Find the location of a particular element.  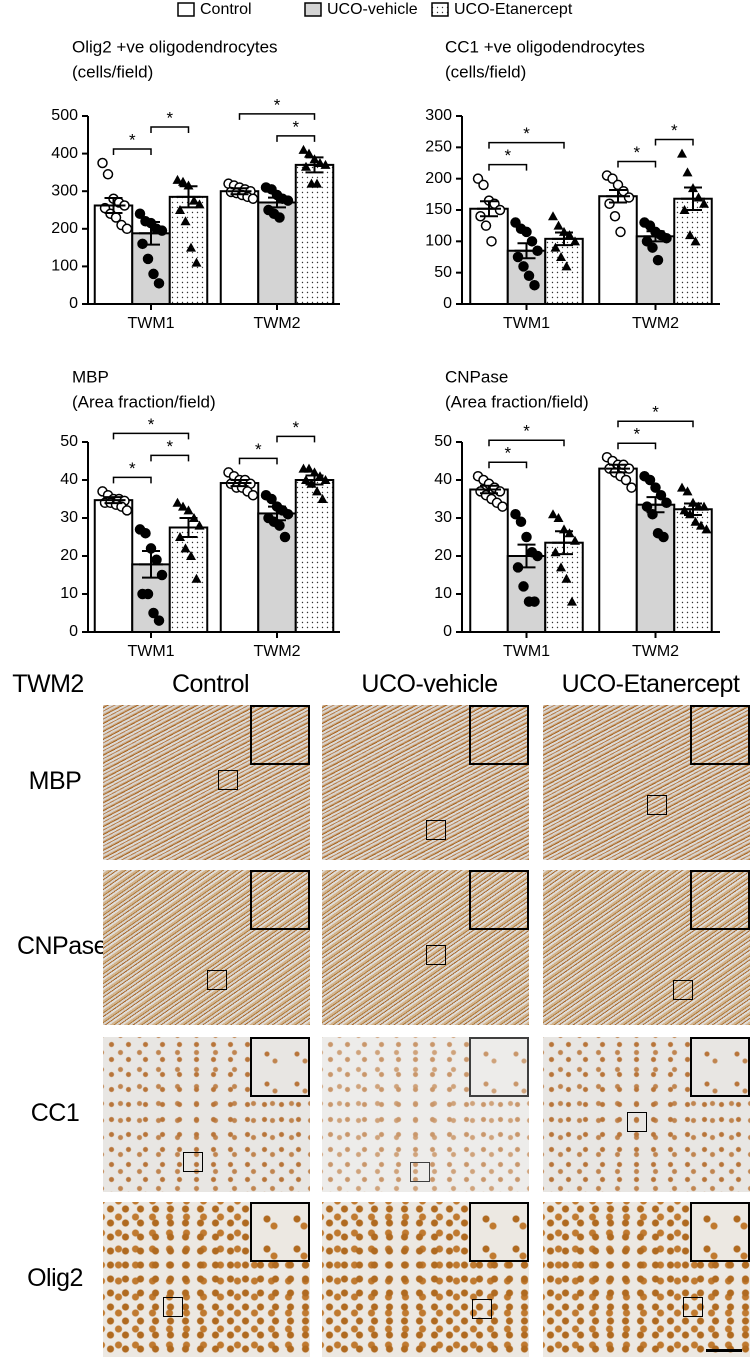

chart-title: Olig2 +ve oligodendrocytes is located at coordinates (175, 46).